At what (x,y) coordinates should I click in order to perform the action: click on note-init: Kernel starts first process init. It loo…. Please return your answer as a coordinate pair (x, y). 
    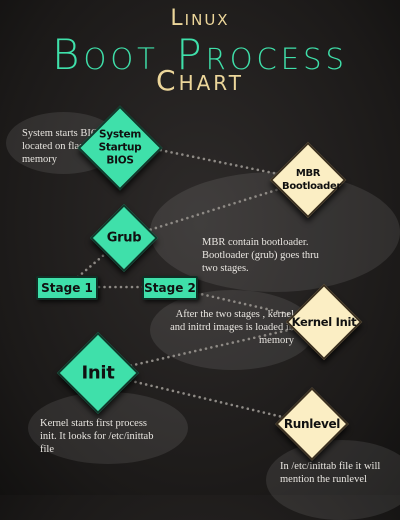
    Looking at the image, I should click on (97, 436).